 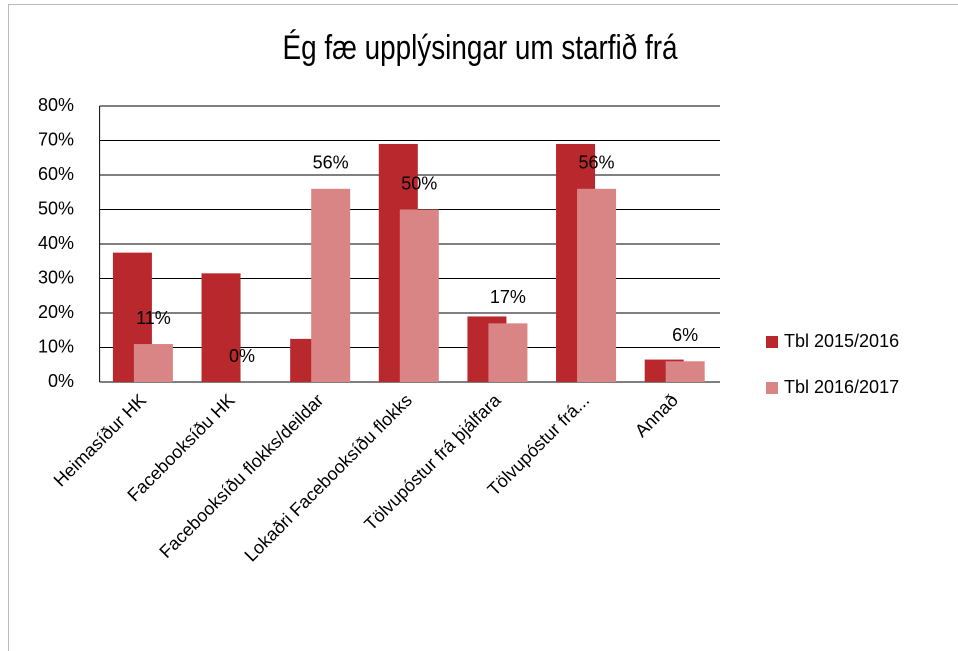 I want to click on data-label: 0%, so click(x=242, y=356).